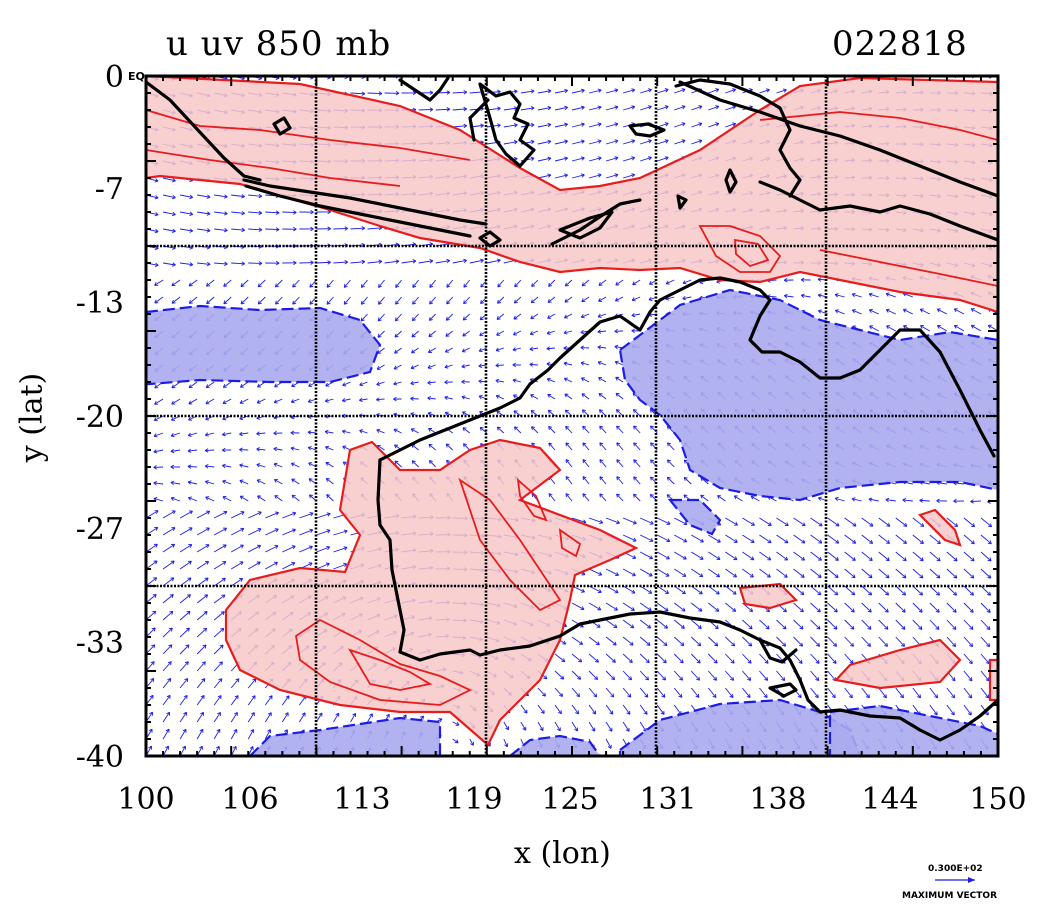 The image size is (1056, 907). Describe the element at coordinates (950, 896) in the screenshot. I see `vector-key-label: MAXIMUM VECTOR` at that location.